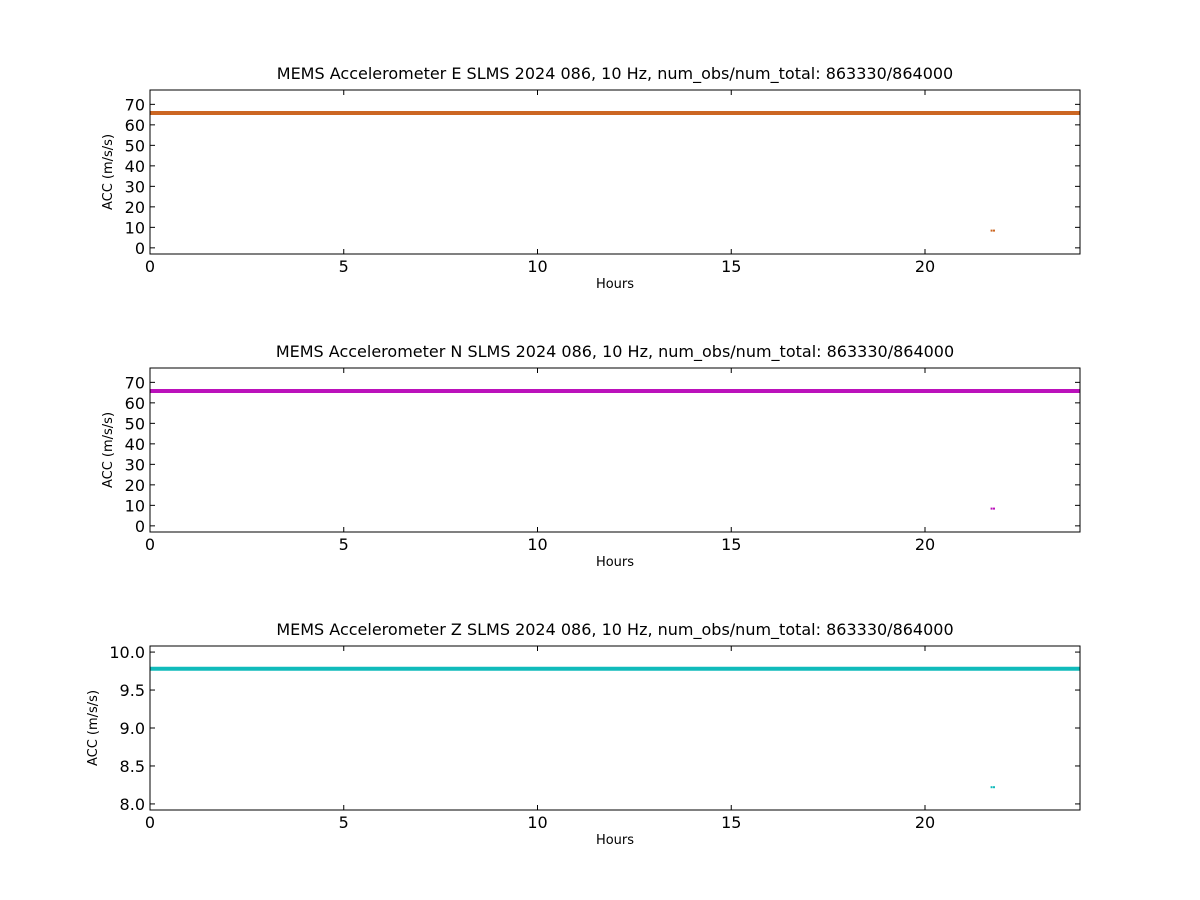  Describe the element at coordinates (132, 690) in the screenshot. I see `y-tick-label: 9.5` at that location.